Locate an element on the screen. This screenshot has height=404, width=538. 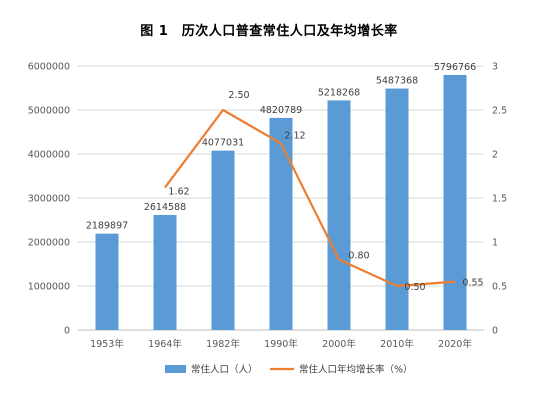
x-tick-label: 1982年 is located at coordinates (223, 344).